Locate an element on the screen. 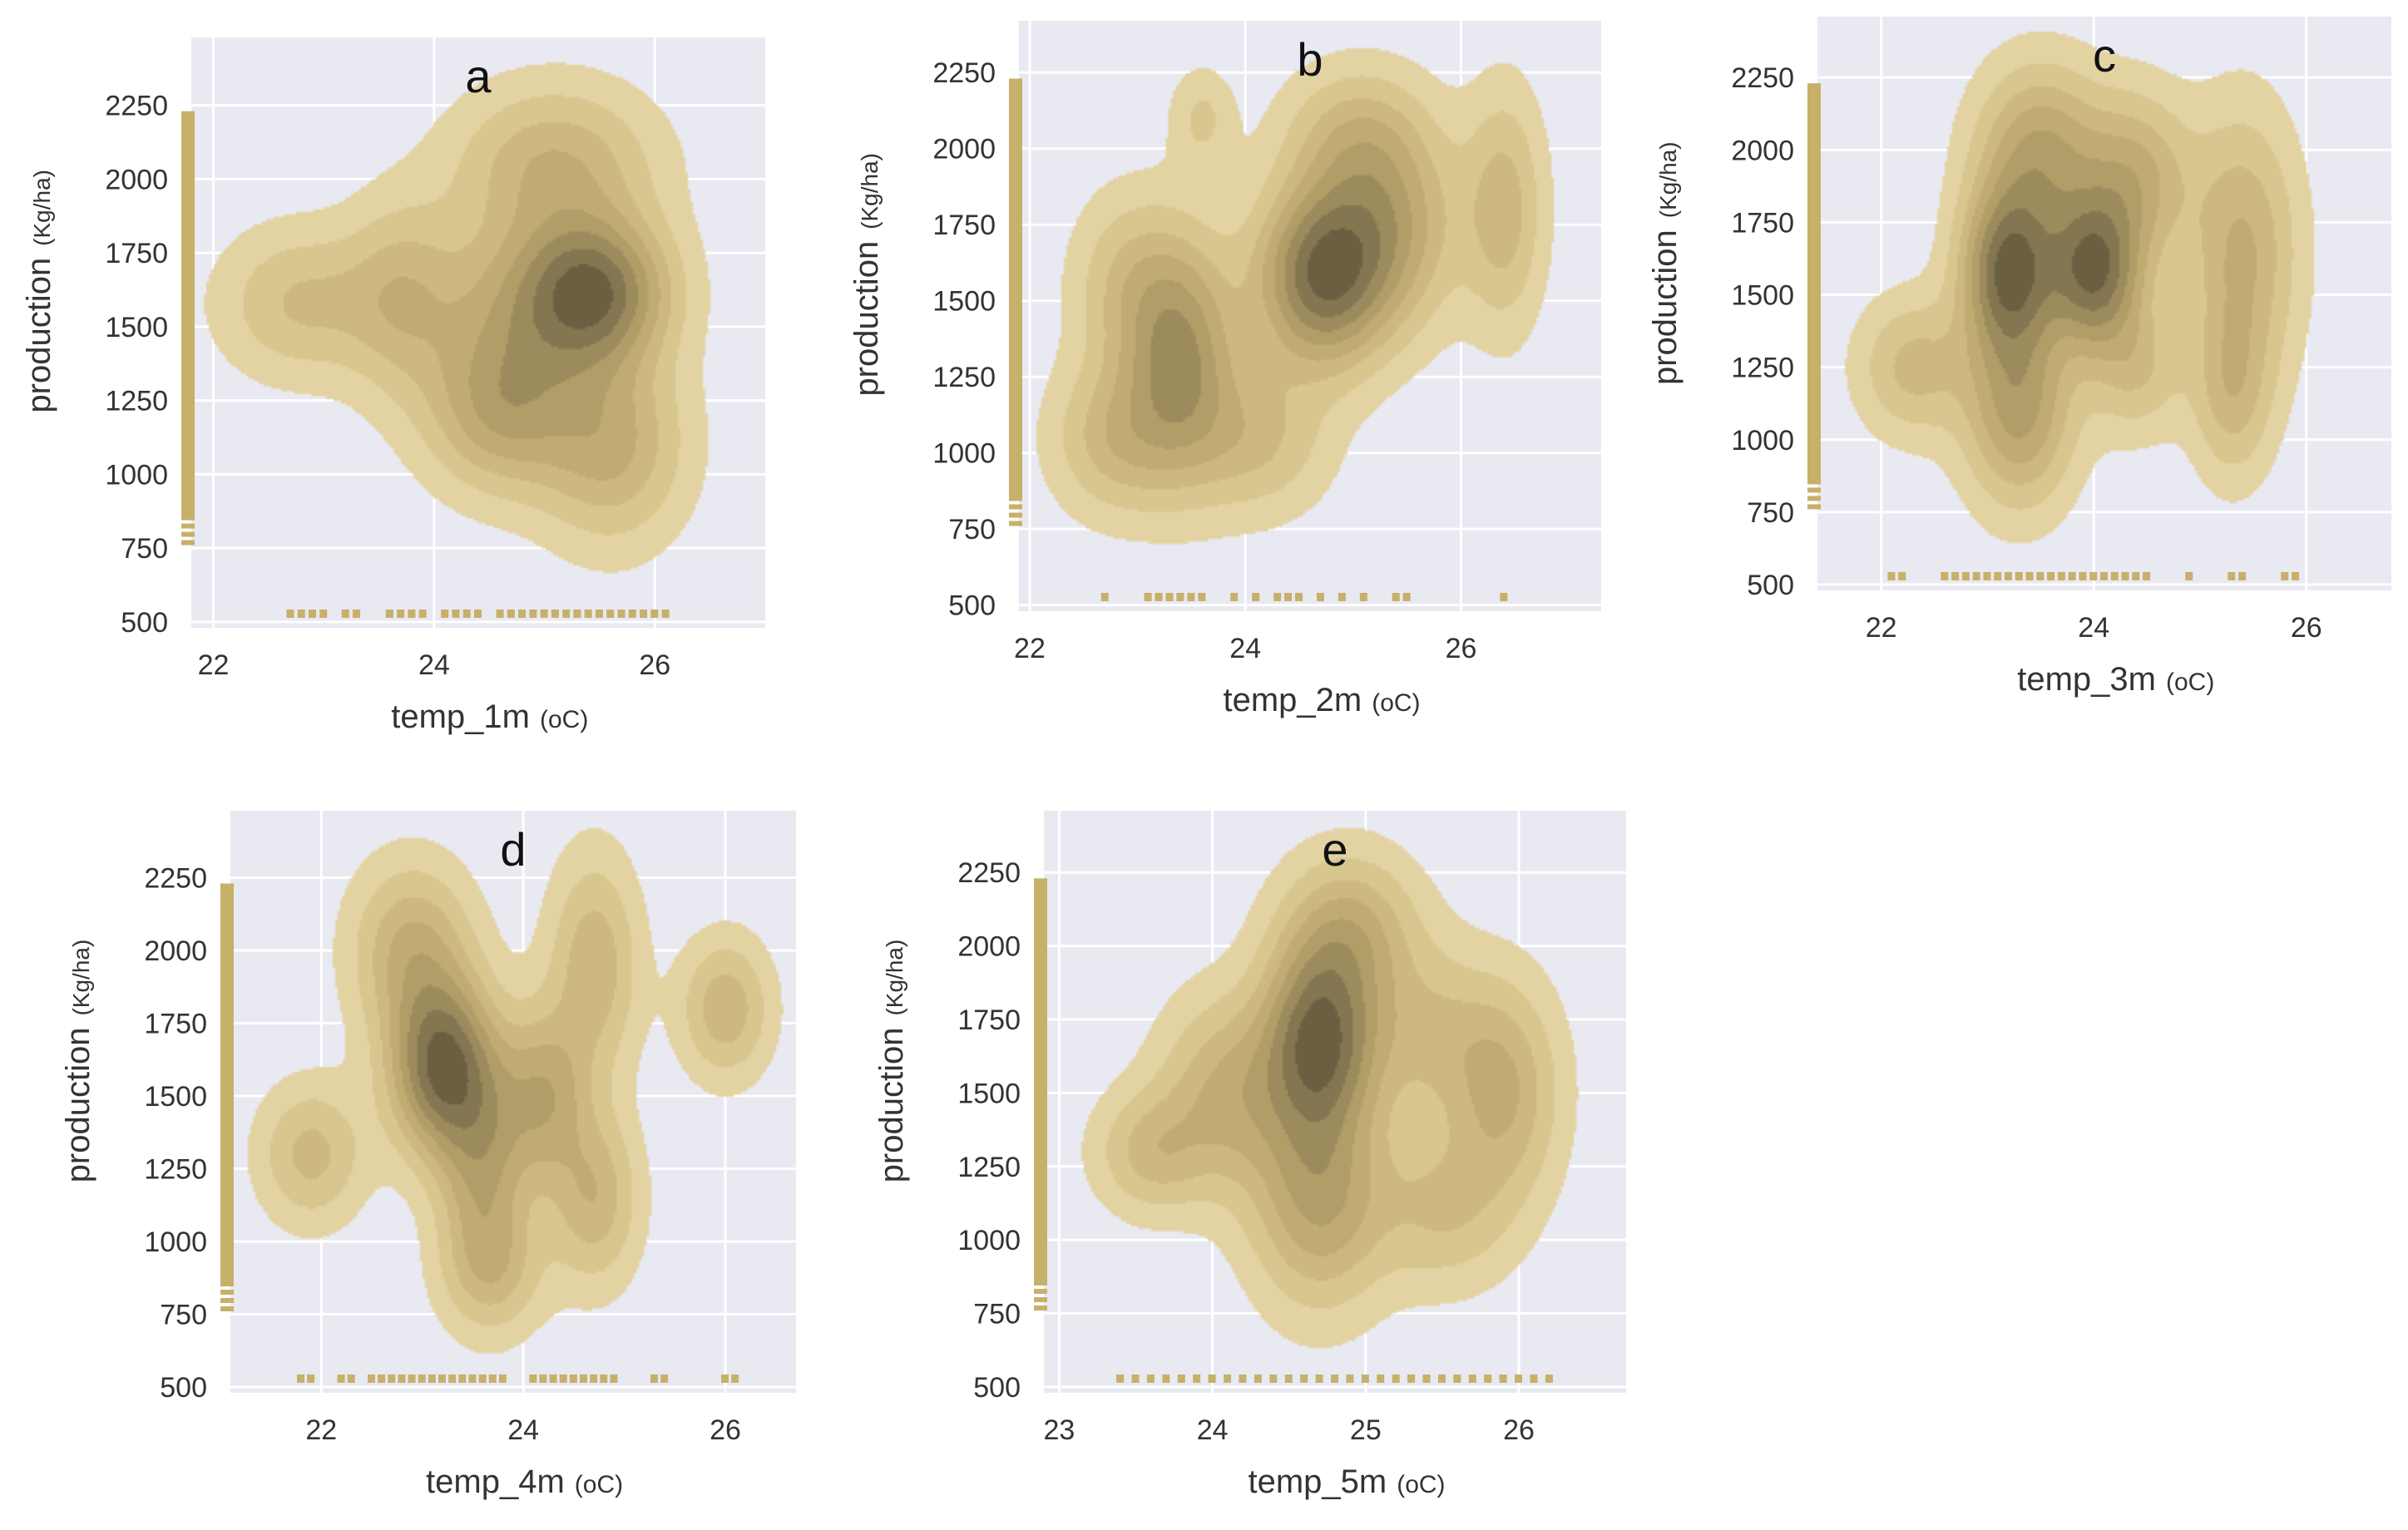 This screenshot has height=1530, width=2408. x-axis-title: temp_5m is located at coordinates (1317, 1481).